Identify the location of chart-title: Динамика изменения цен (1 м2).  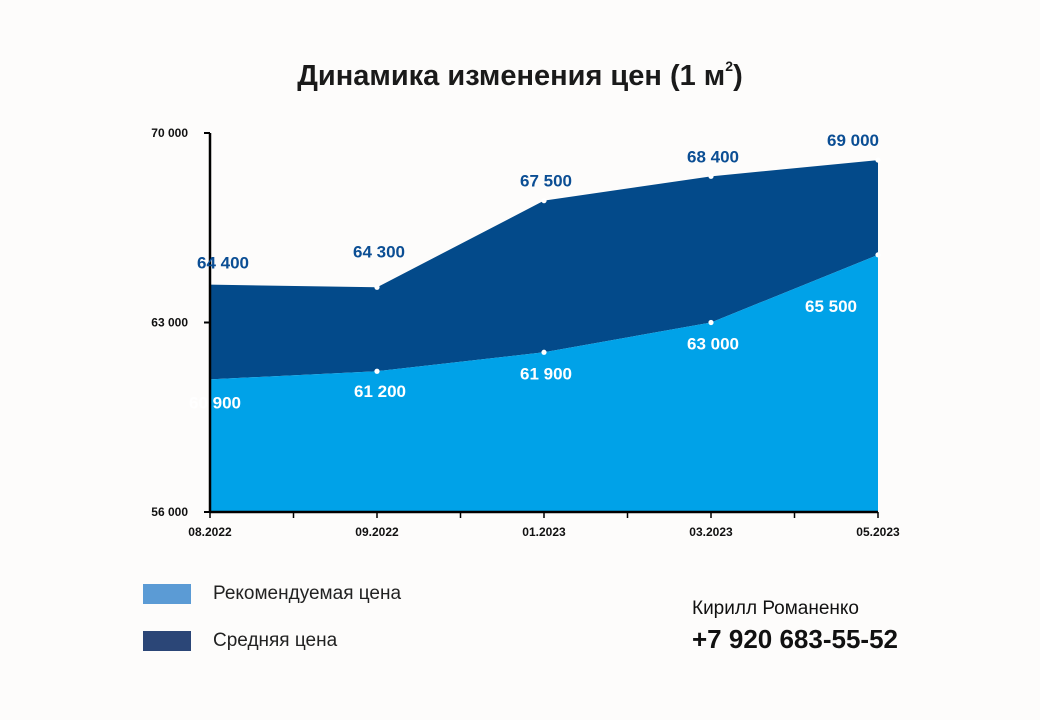
(520, 75).